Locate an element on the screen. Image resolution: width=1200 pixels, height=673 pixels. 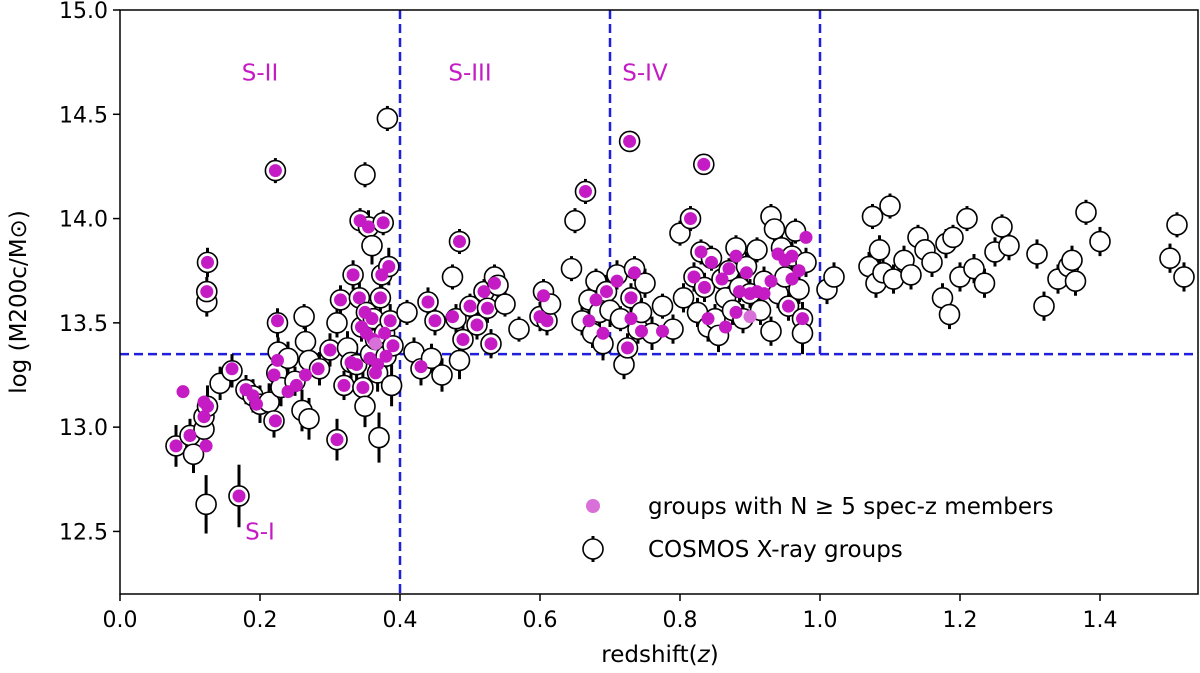
y-tick-label: 13.5 is located at coordinates (83, 324).